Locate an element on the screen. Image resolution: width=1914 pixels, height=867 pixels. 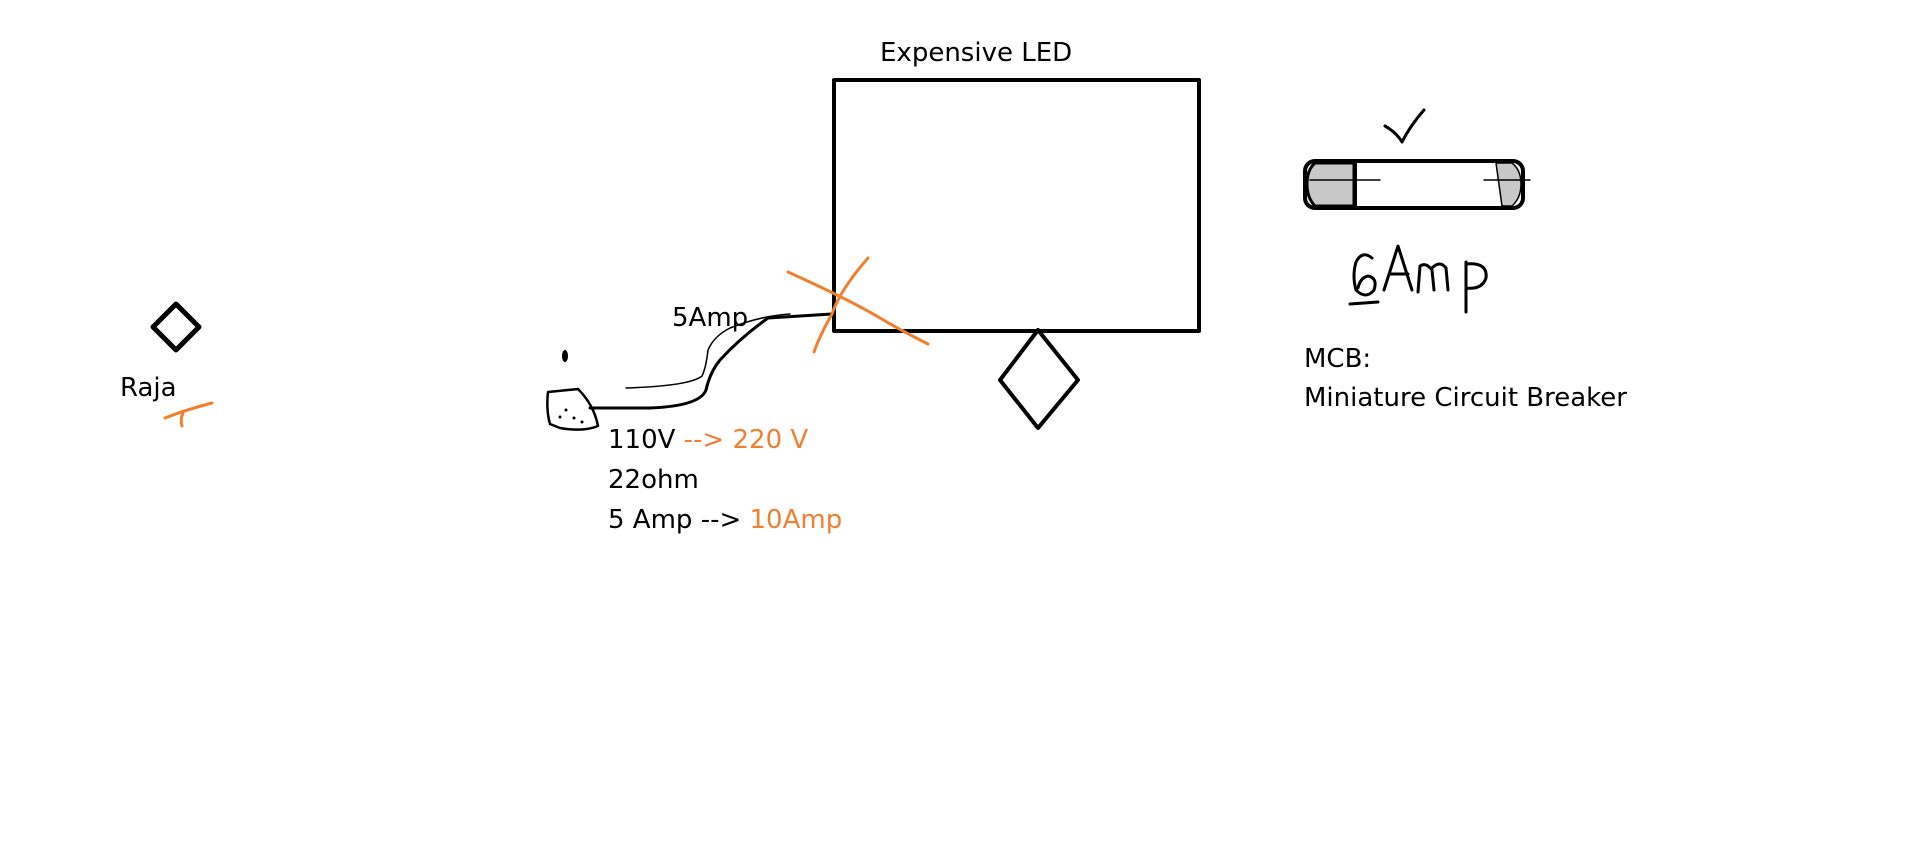
led-title: Expensive LED is located at coordinates (976, 53).